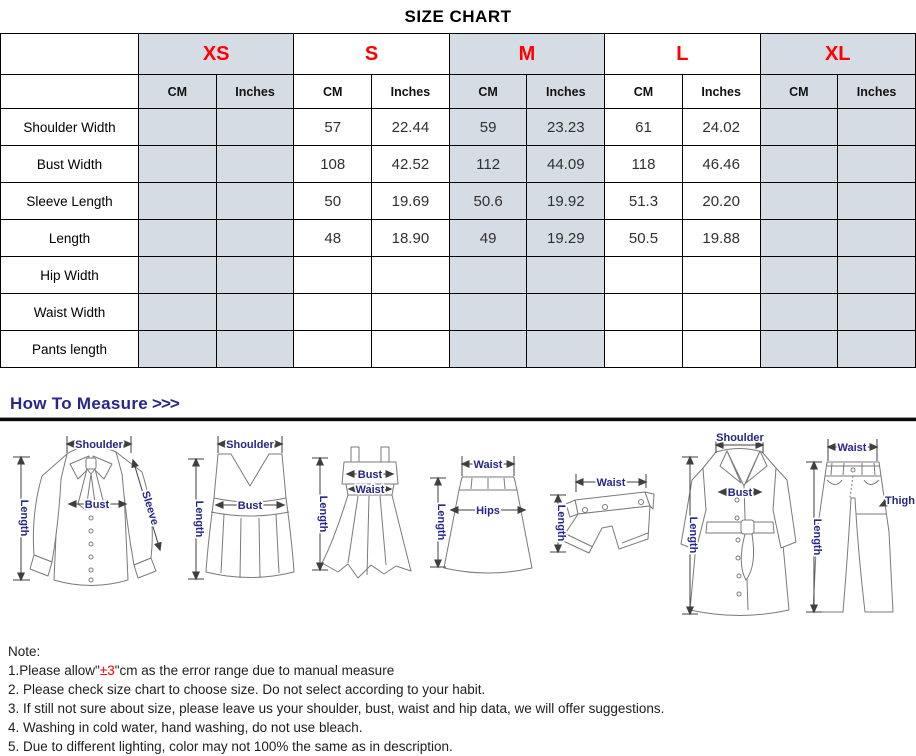 The height and width of the screenshot is (756, 916). What do you see at coordinates (69, 54) in the screenshot?
I see `corner-cell-top` at bounding box center [69, 54].